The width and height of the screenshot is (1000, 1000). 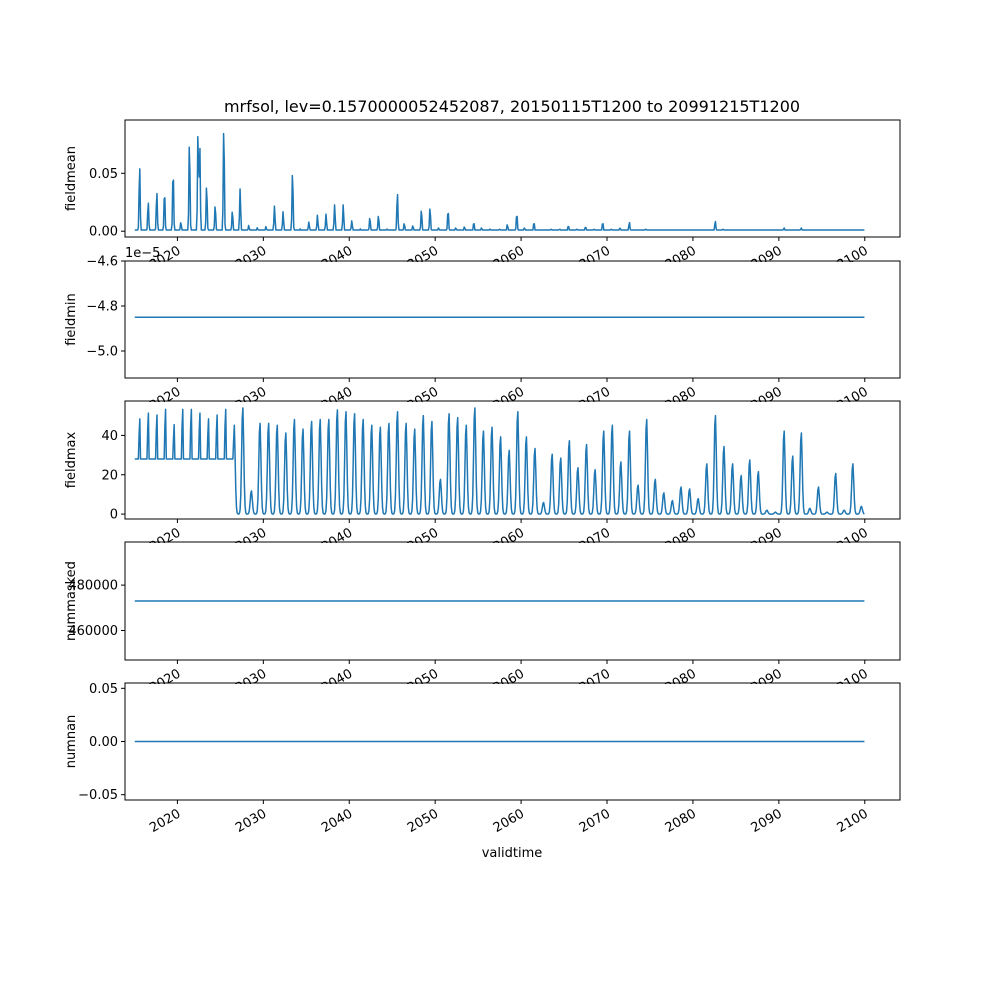 What do you see at coordinates (853, 821) in the screenshot?
I see `x-tick-label: 2100` at bounding box center [853, 821].